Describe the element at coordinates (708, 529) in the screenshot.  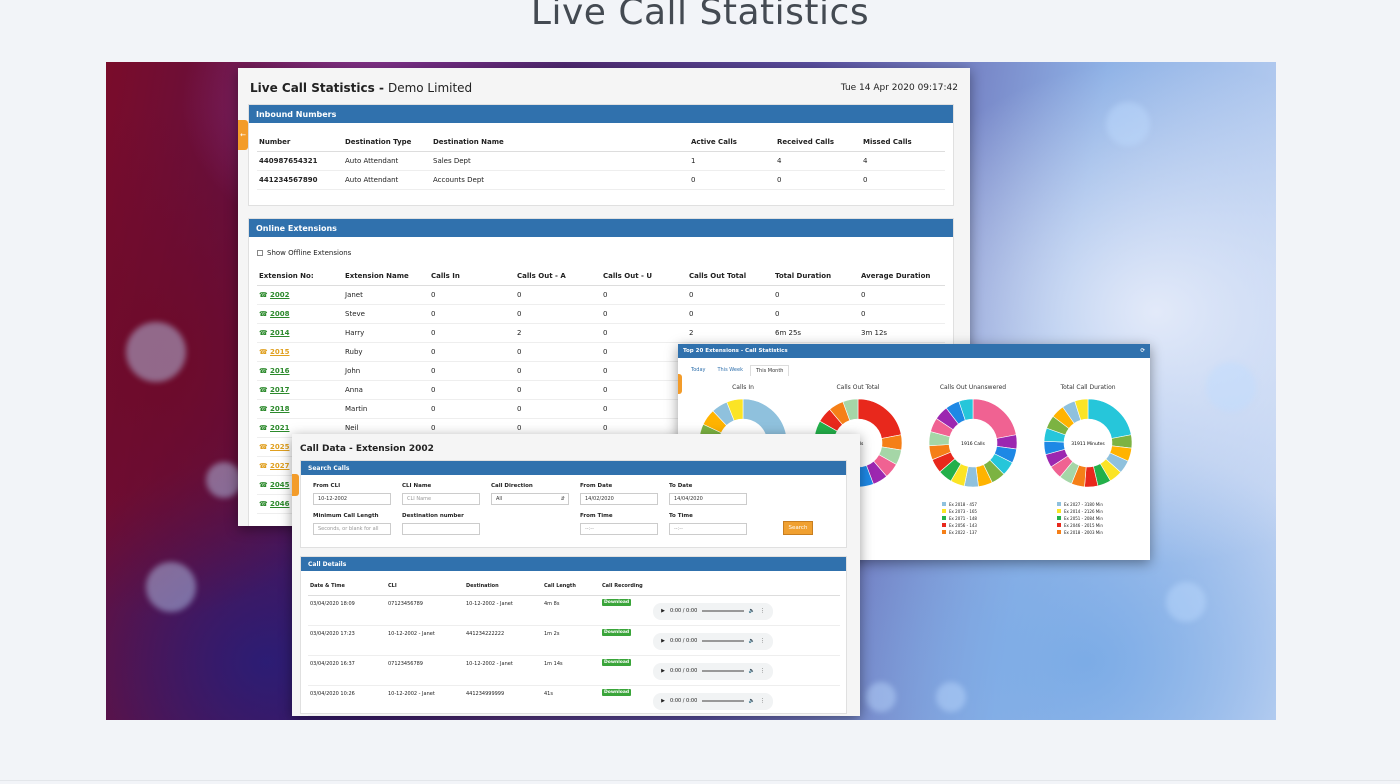
I see `to-time-input: --:--` at that location.